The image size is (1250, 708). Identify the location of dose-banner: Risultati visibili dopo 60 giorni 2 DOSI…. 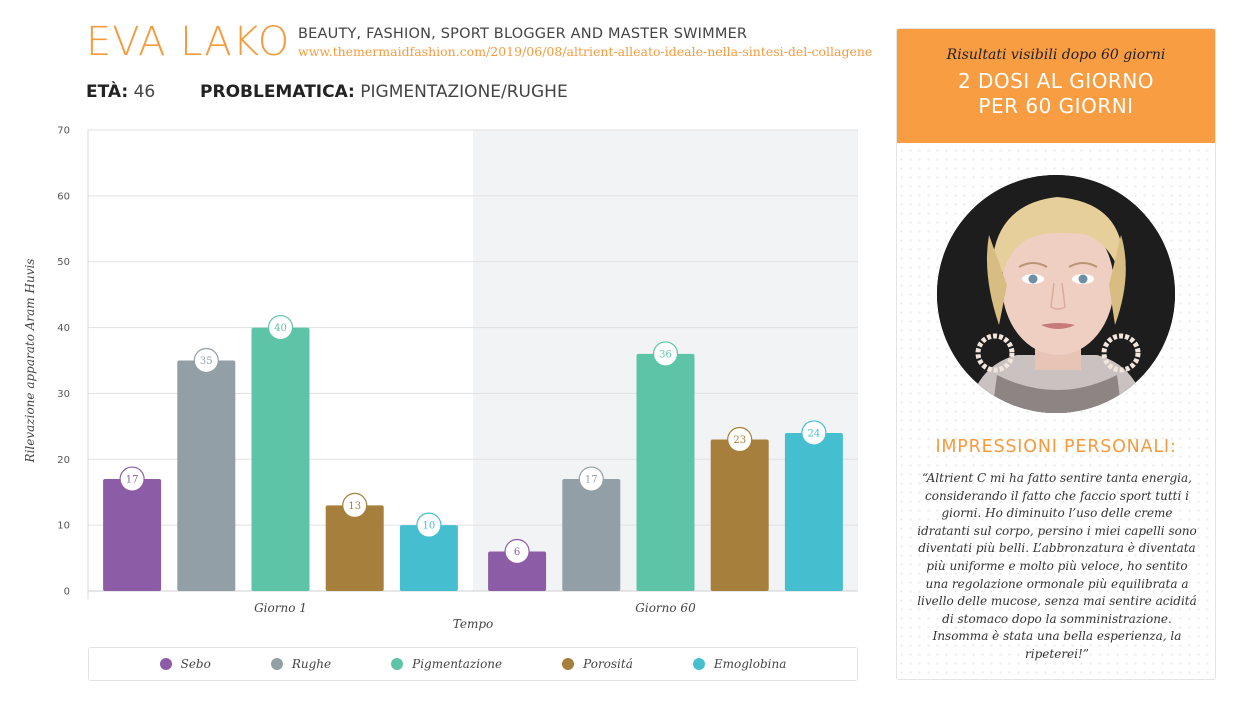
(1056, 86).